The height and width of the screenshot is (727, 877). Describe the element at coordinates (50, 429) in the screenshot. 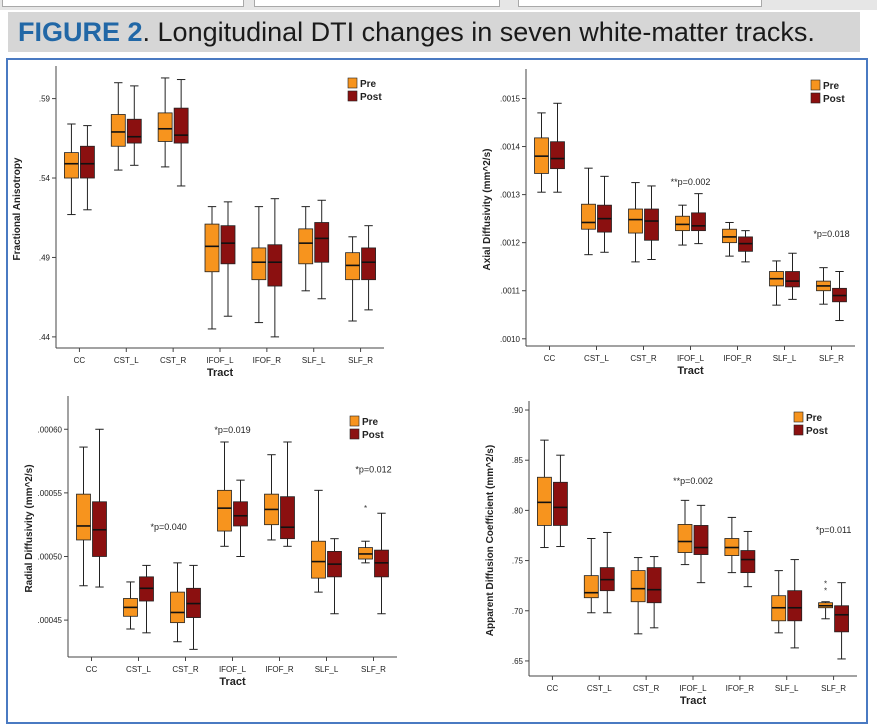

I see `y-tick-label: .00060` at that location.